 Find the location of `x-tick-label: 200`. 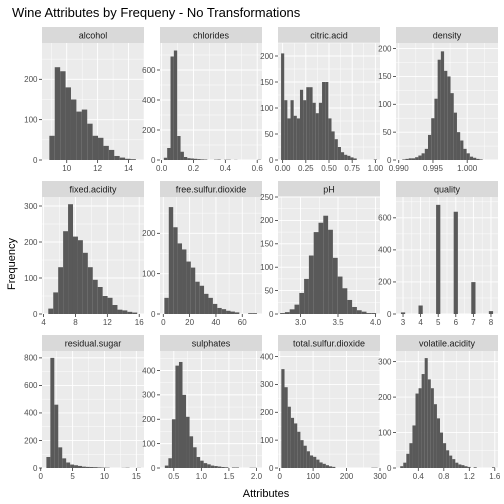

x-tick-label: 200 is located at coordinates (347, 476).